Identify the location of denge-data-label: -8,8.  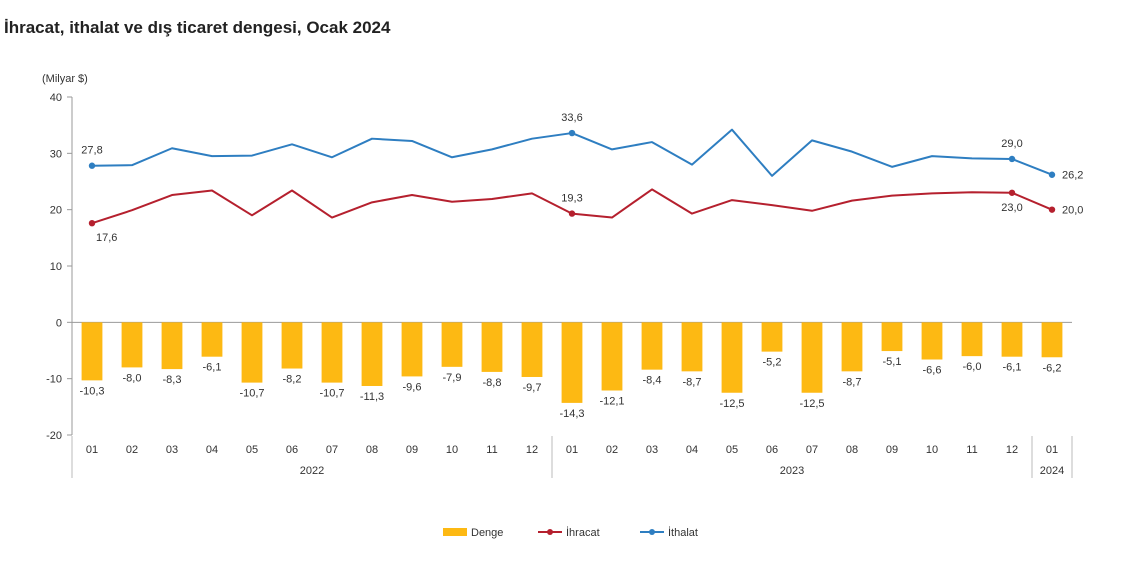
(492, 383).